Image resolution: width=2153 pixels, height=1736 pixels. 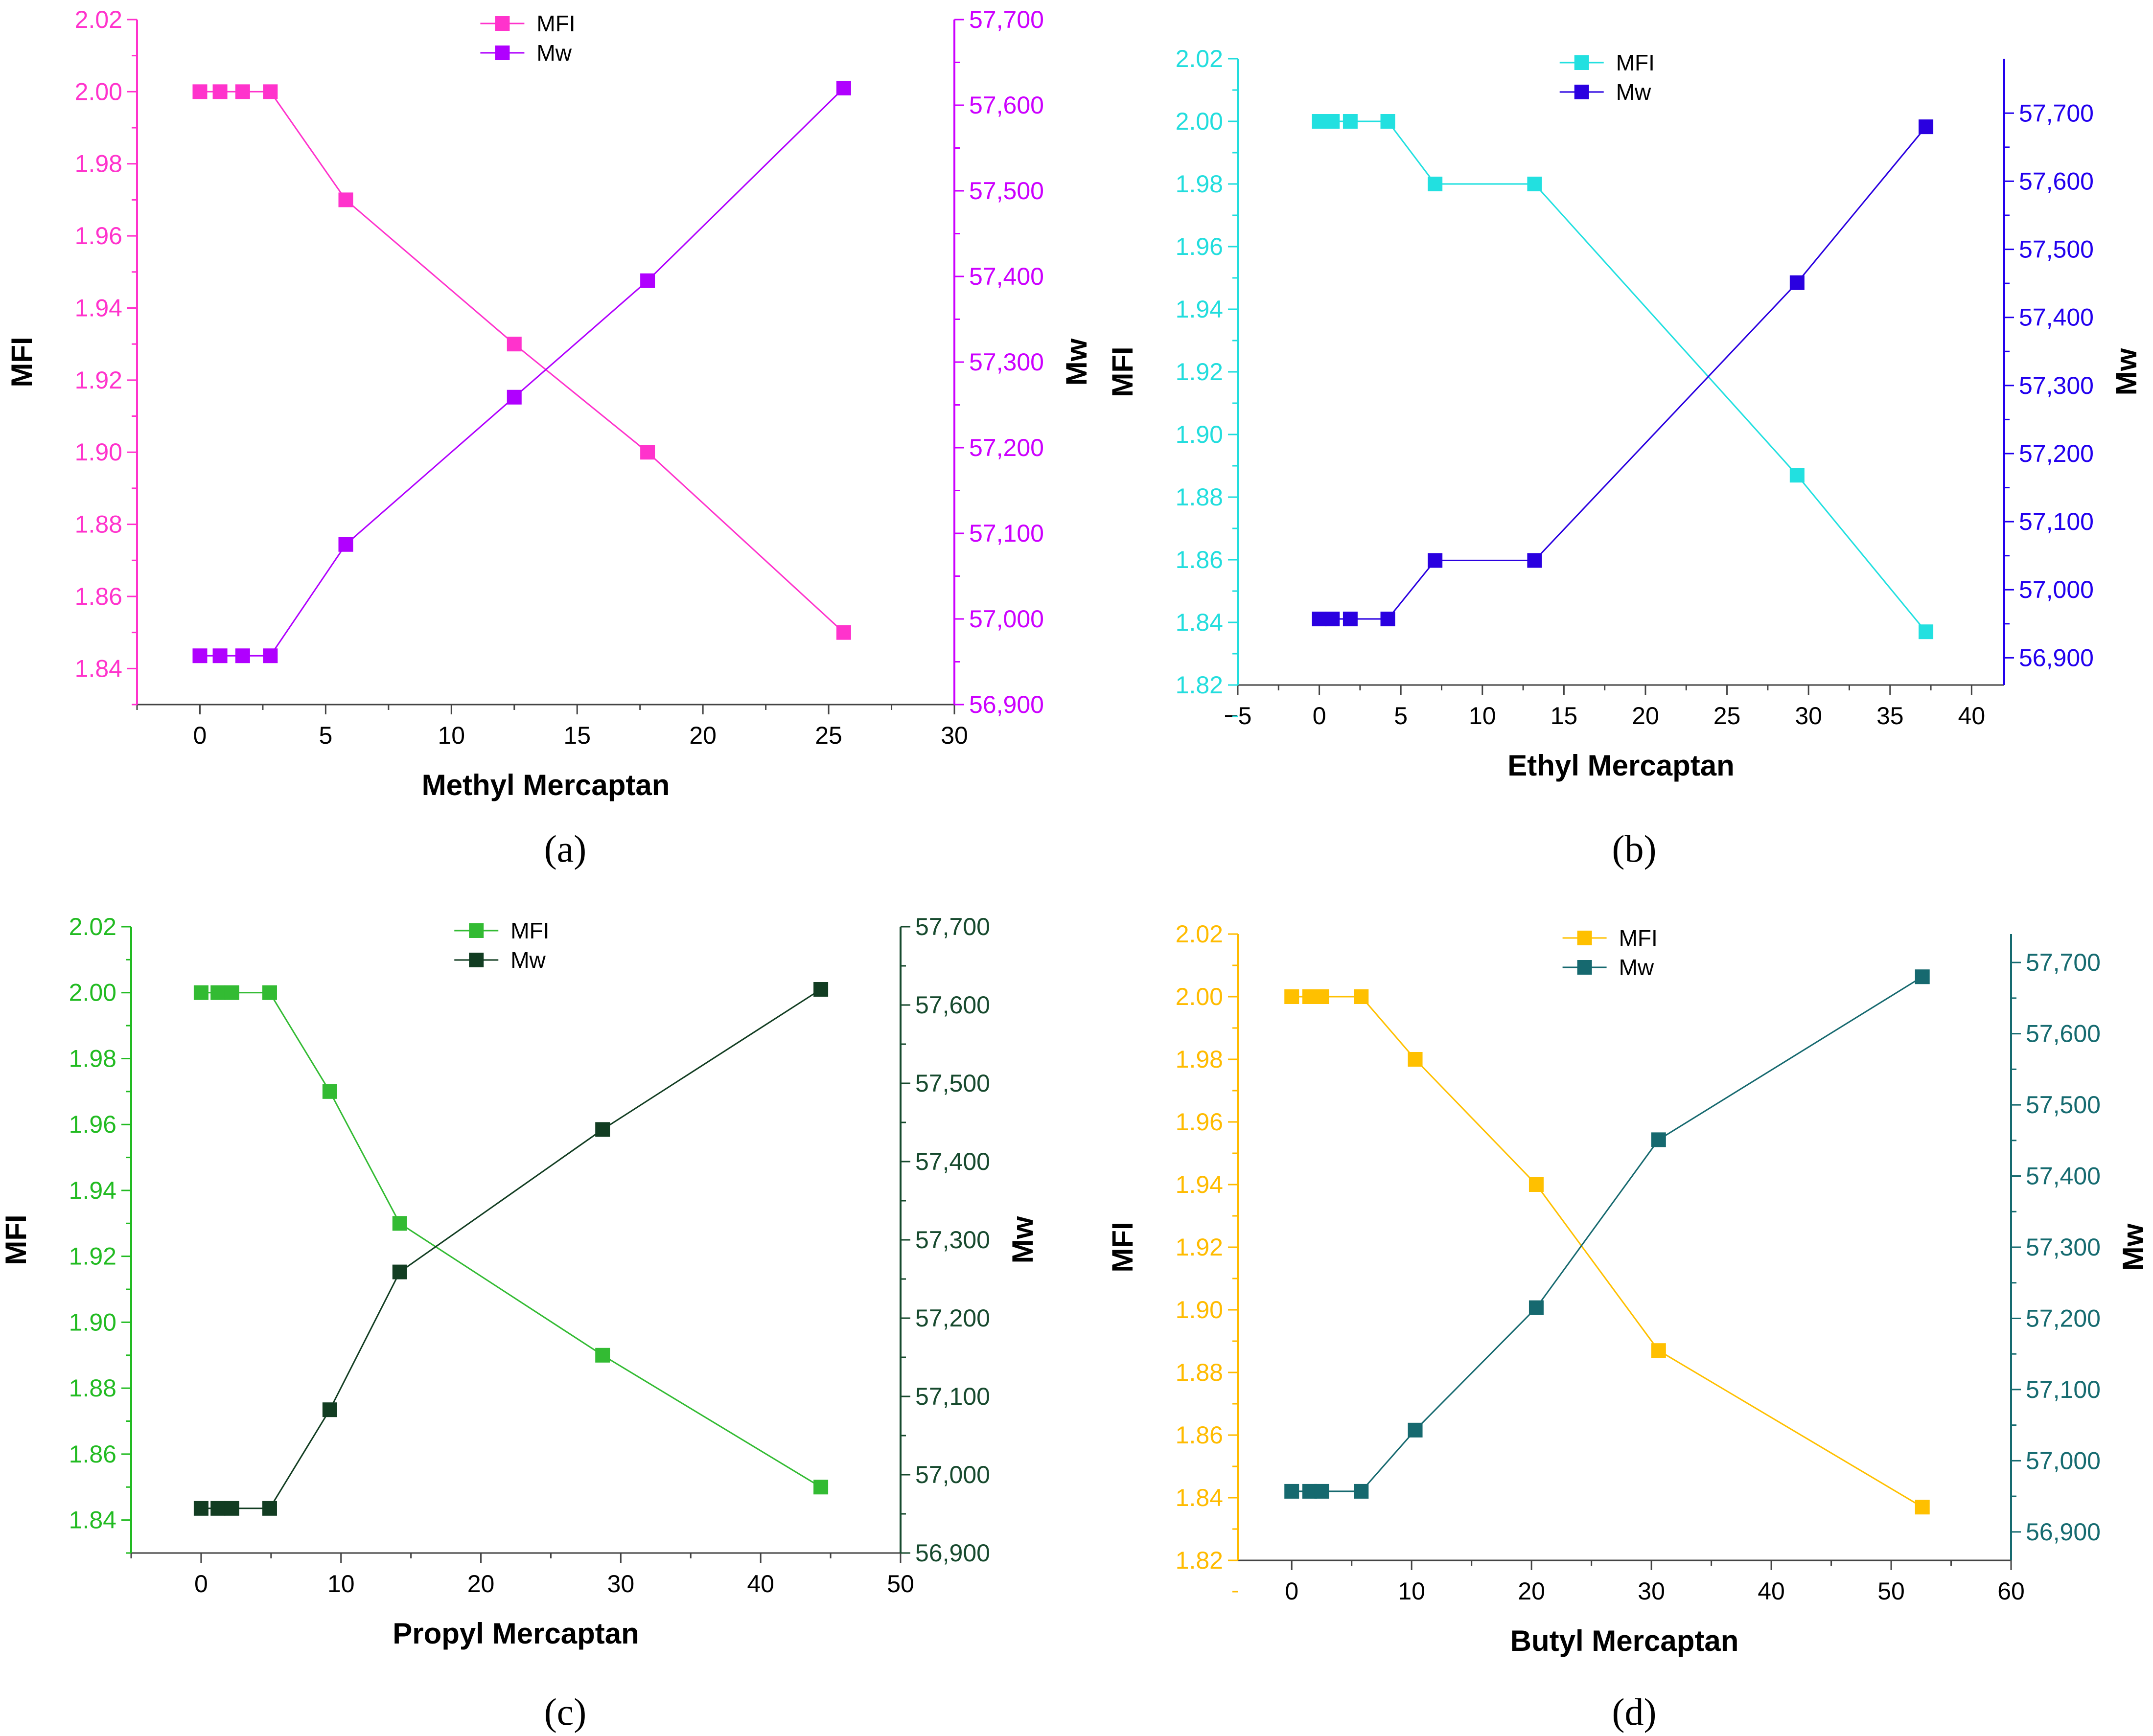 I want to click on series-line-mw, so click(x=1607, y=1234).